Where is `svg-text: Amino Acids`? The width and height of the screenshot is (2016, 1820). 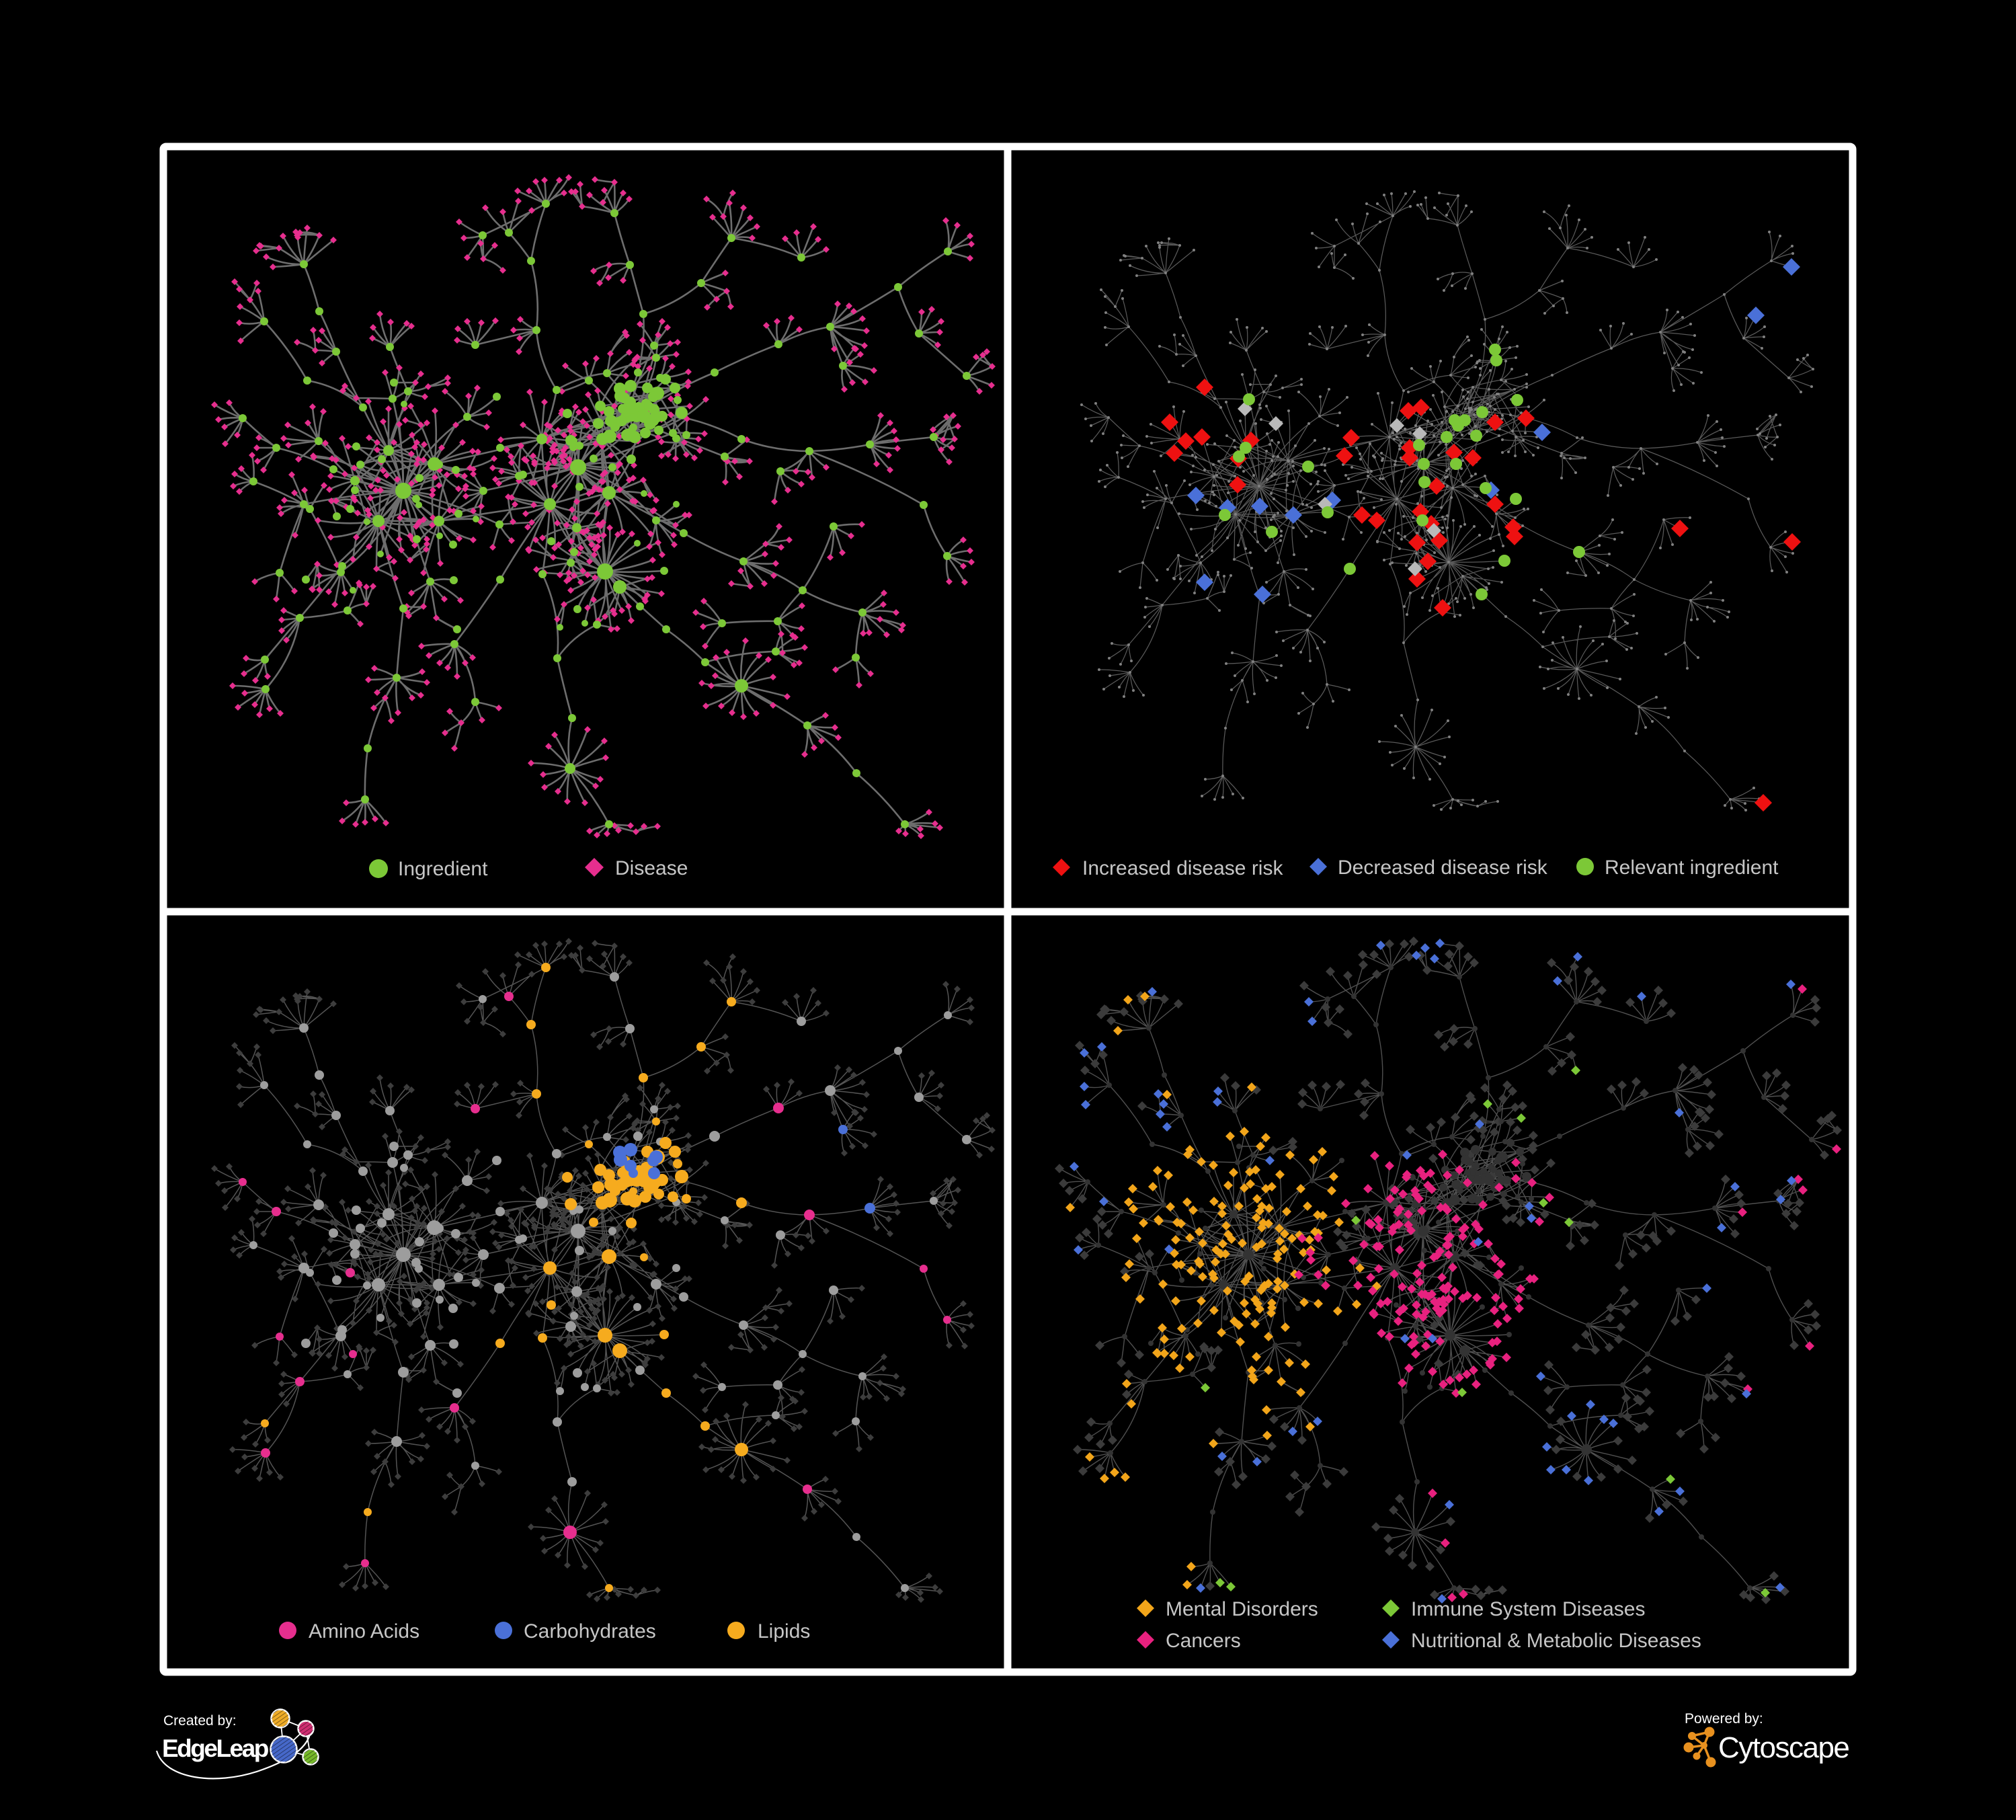 svg-text: Amino Acids is located at coordinates (364, 1631).